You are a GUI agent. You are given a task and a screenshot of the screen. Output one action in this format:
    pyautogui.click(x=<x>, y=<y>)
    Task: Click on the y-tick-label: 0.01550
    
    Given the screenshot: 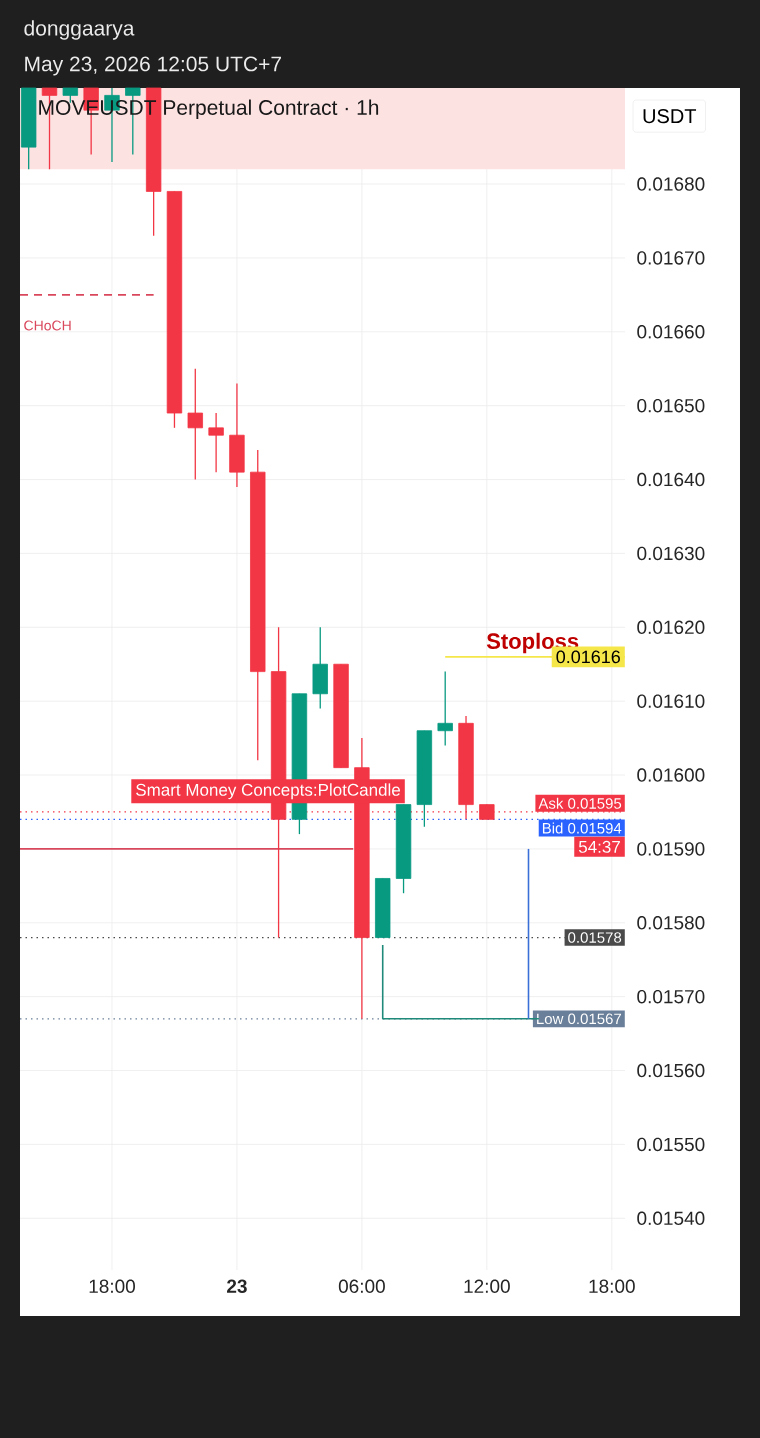 What is the action you would take?
    pyautogui.click(x=671, y=1144)
    